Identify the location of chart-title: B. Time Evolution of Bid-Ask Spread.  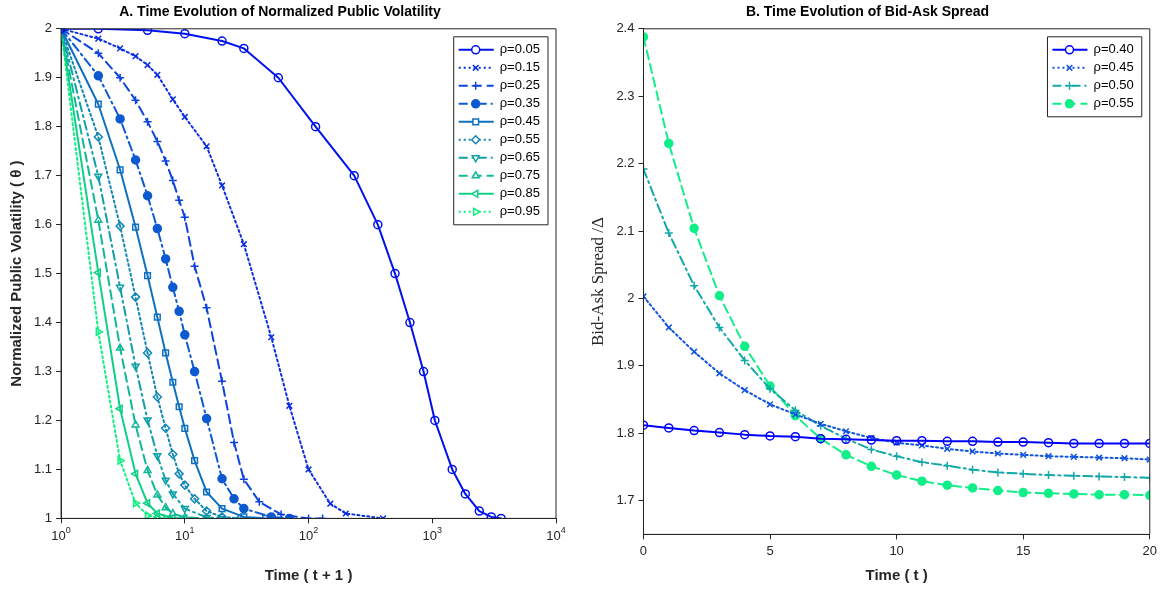
(867, 11).